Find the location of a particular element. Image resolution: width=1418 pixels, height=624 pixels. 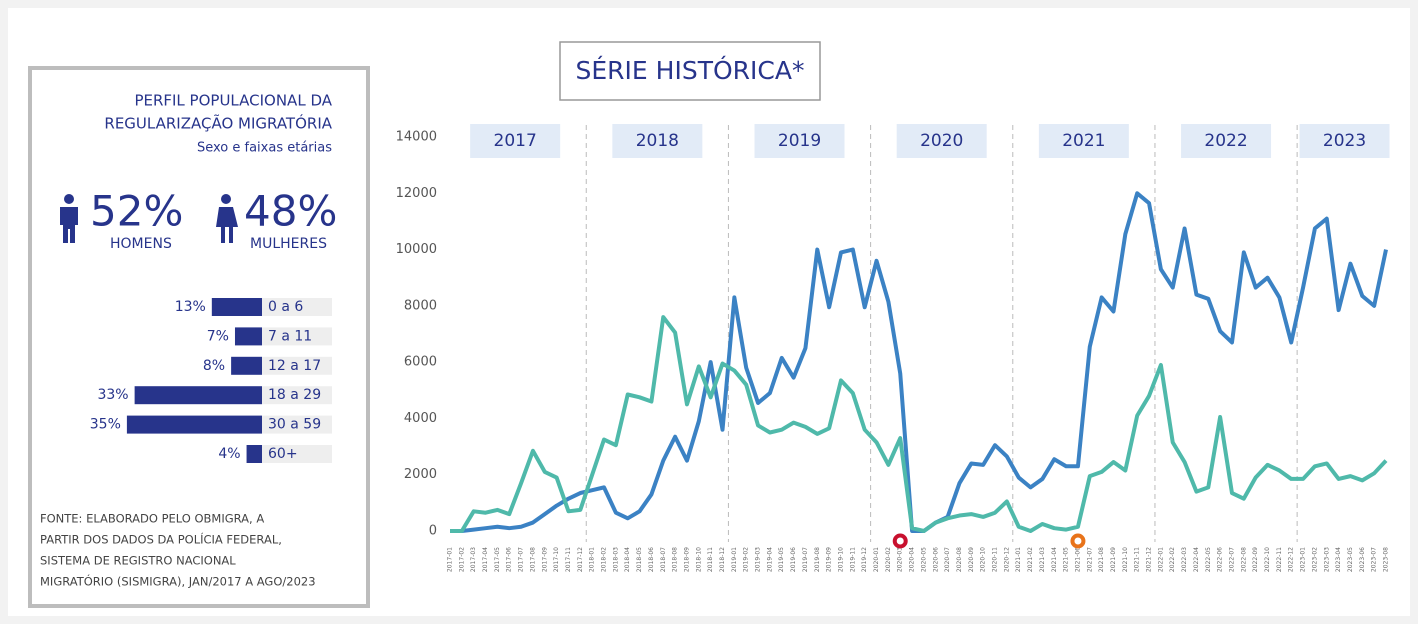

x-tick-label: 2023-05 is located at coordinates (1350, 559).